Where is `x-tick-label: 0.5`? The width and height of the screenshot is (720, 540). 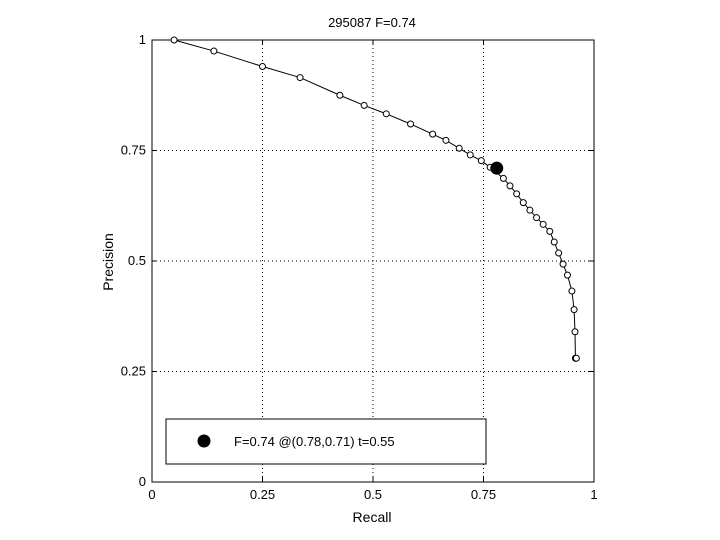
x-tick-label: 0.5 is located at coordinates (373, 494).